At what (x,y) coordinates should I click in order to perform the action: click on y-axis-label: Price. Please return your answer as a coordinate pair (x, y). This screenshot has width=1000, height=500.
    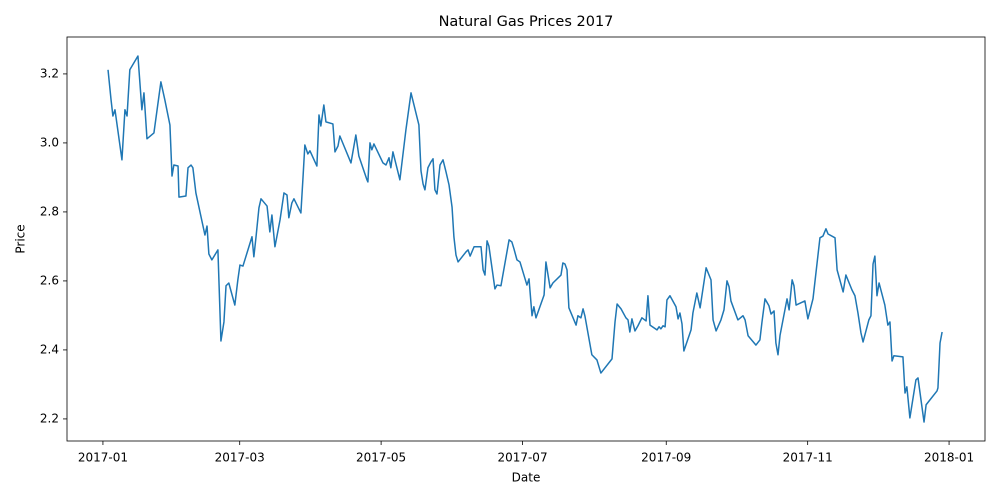
    Looking at the image, I should click on (21, 238).